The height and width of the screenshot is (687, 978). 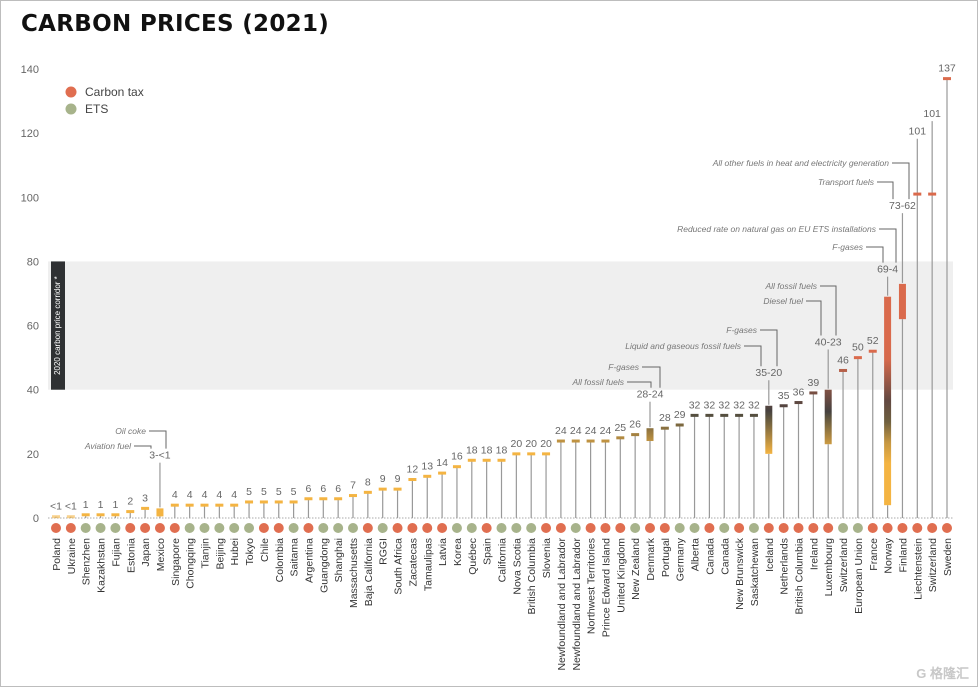 I want to click on y-tick-label: 140, so click(x=30, y=70).